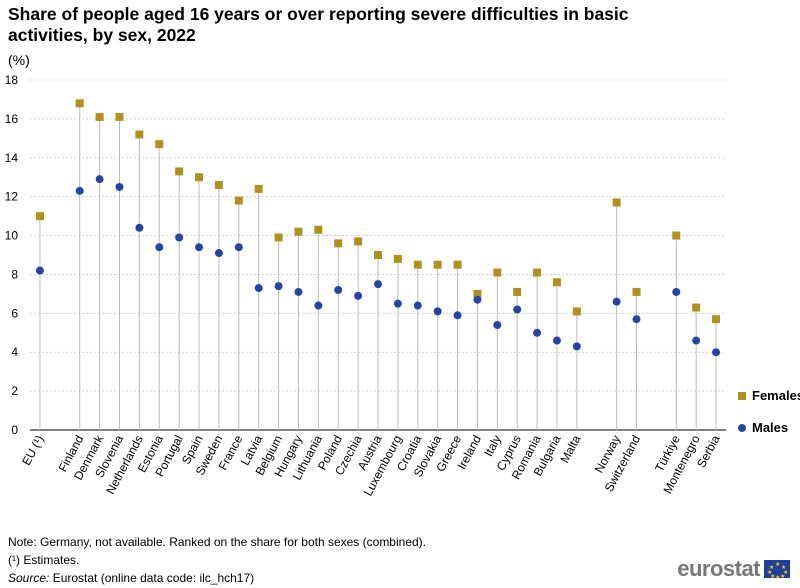  What do you see at coordinates (718, 568) in the screenshot?
I see `eurostat-logo-text: eurostat` at bounding box center [718, 568].